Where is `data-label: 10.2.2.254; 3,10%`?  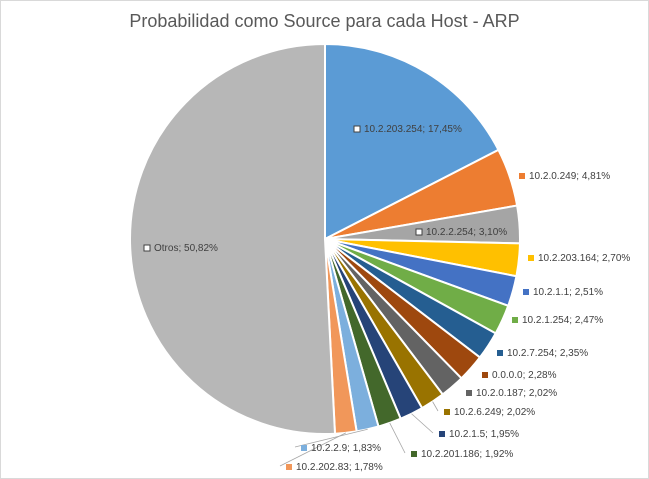 data-label: 10.2.2.254; 3,10% is located at coordinates (466, 232).